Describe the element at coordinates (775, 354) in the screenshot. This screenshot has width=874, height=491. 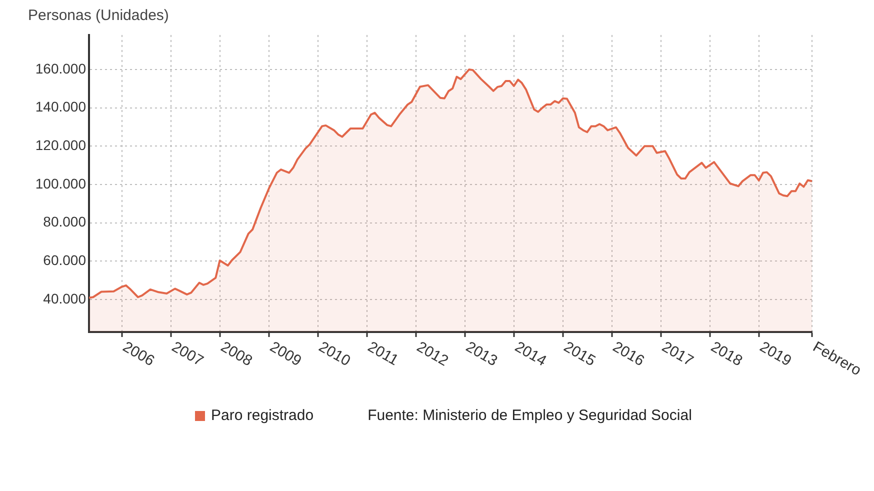
I see `x-tick-label: 2019` at that location.